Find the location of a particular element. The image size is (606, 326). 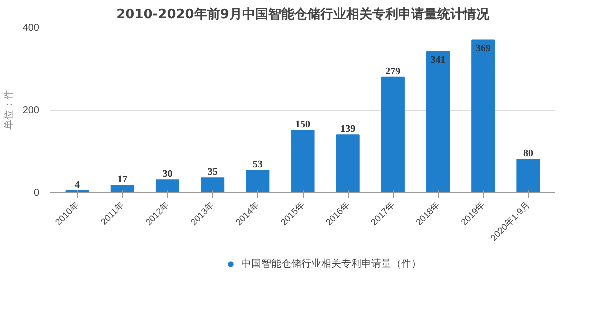

y-axis-title: 单位：件 is located at coordinates (8, 110).